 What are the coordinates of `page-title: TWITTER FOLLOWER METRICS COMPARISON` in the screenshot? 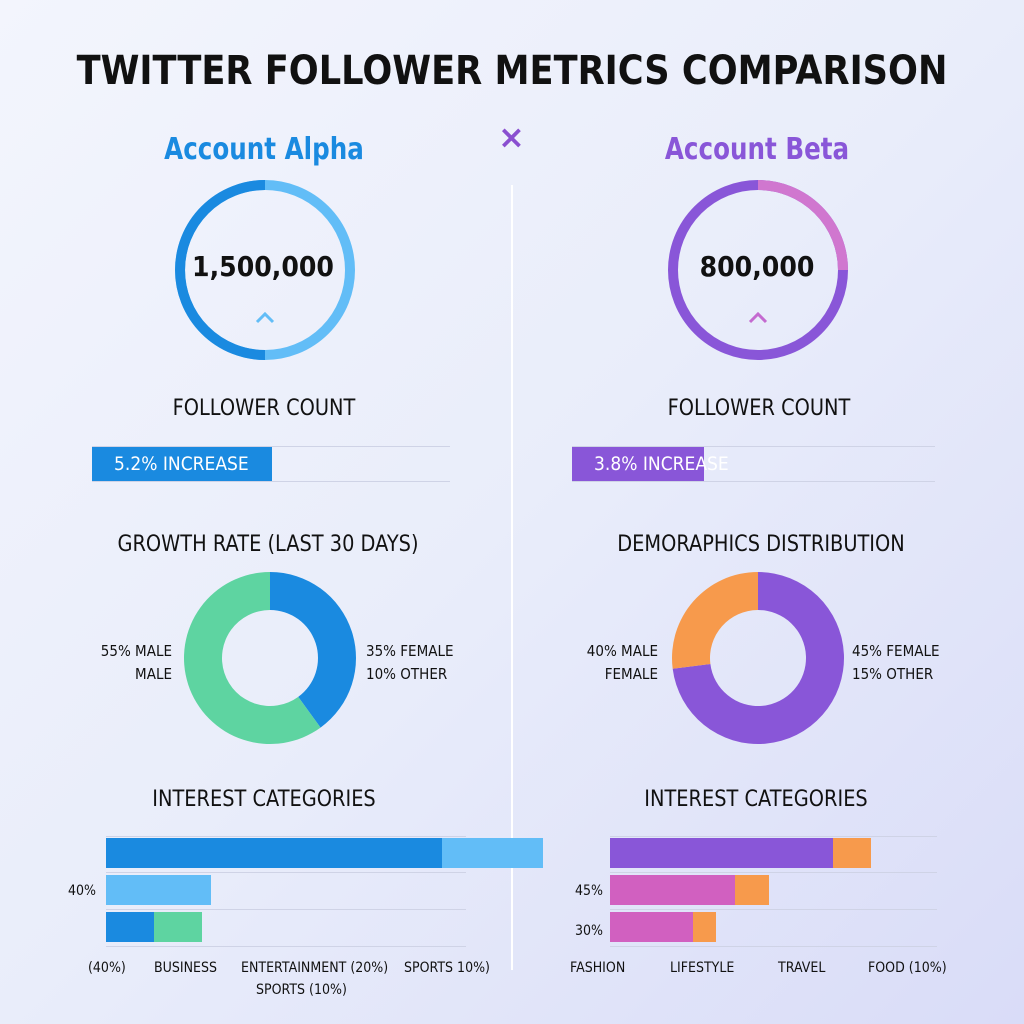 It's located at (512, 71).